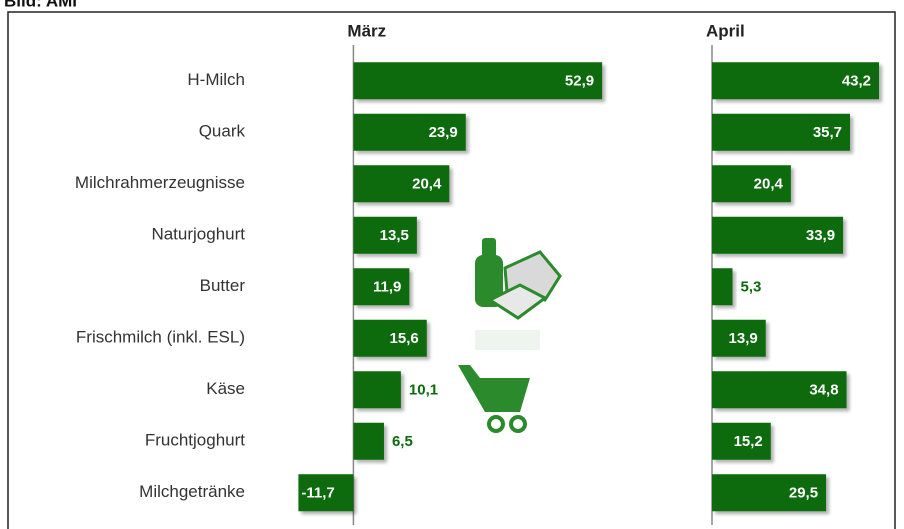 Image resolution: width=904 pixels, height=529 pixels. What do you see at coordinates (225, 388) in the screenshot?
I see `category-label: Käse` at bounding box center [225, 388].